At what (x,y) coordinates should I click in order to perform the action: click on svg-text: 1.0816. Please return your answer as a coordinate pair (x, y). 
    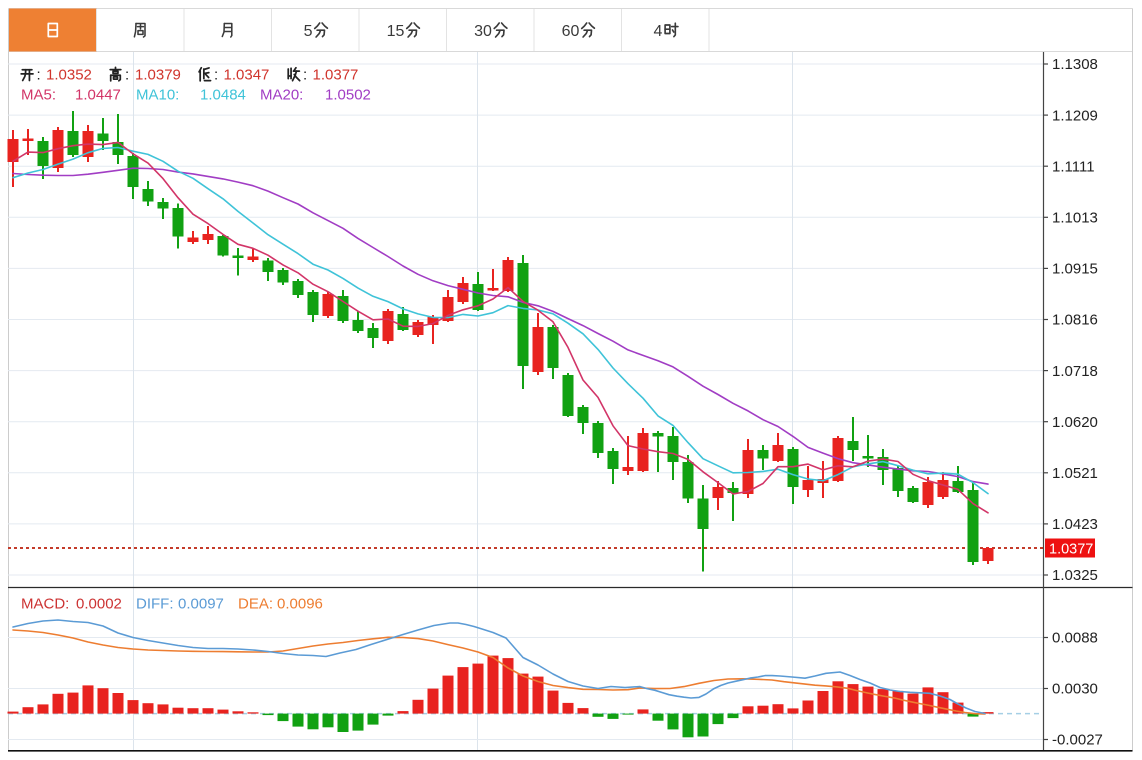
    Looking at the image, I should click on (1075, 320).